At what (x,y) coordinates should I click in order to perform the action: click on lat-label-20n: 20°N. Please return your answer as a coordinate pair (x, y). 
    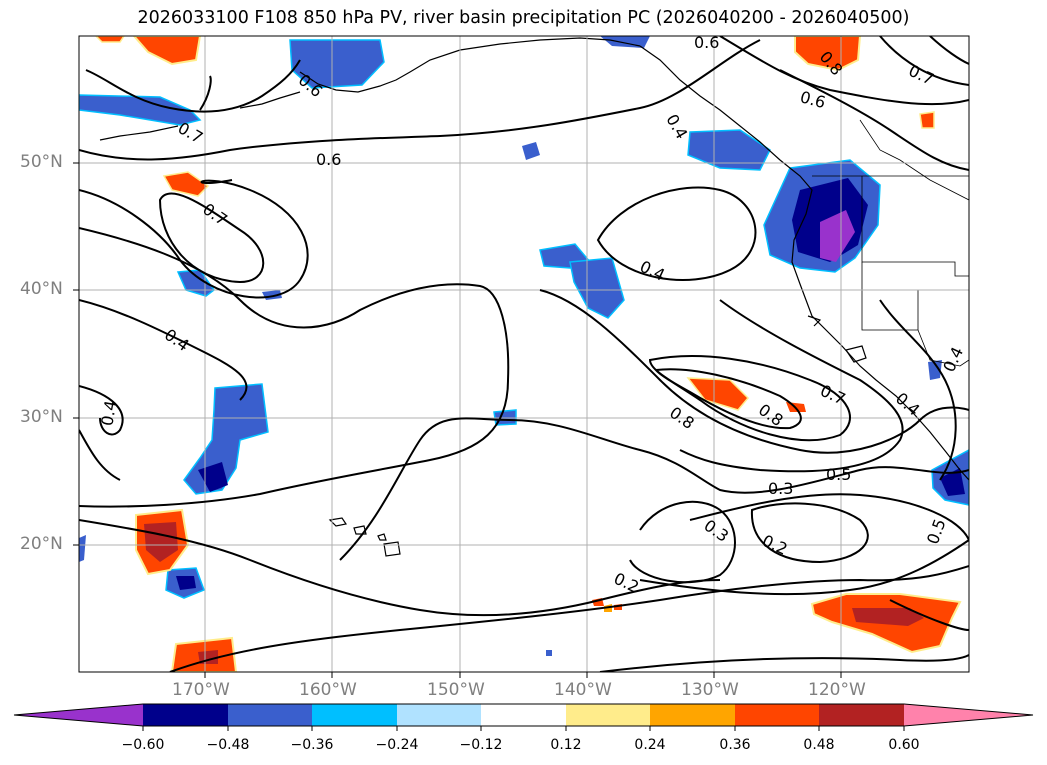
    Looking at the image, I should click on (41, 544).